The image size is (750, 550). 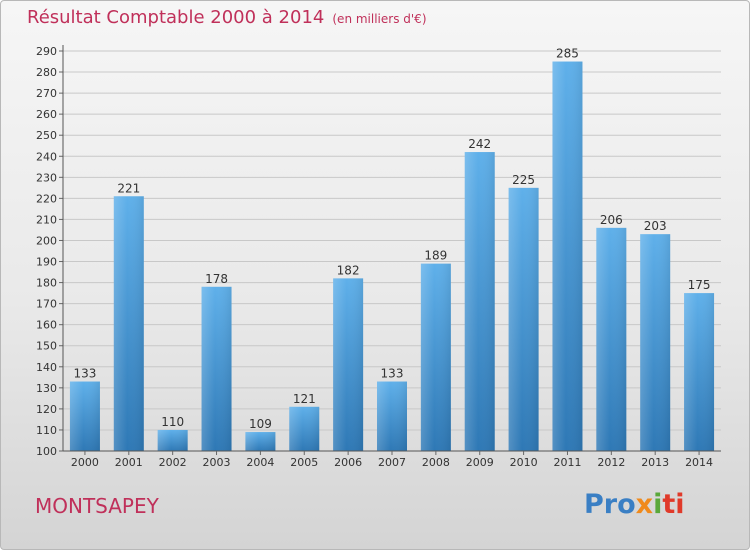 I want to click on logo-part-2: x, so click(x=644, y=504).